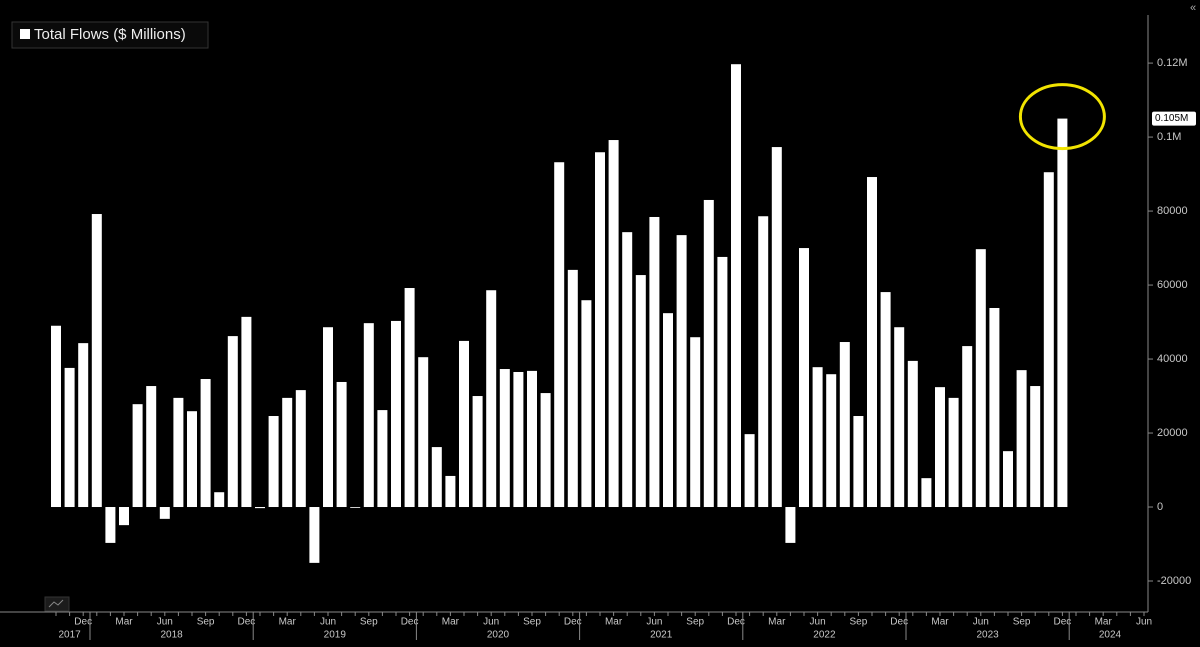  I want to click on y-tick-label: 20000, so click(1172, 433).